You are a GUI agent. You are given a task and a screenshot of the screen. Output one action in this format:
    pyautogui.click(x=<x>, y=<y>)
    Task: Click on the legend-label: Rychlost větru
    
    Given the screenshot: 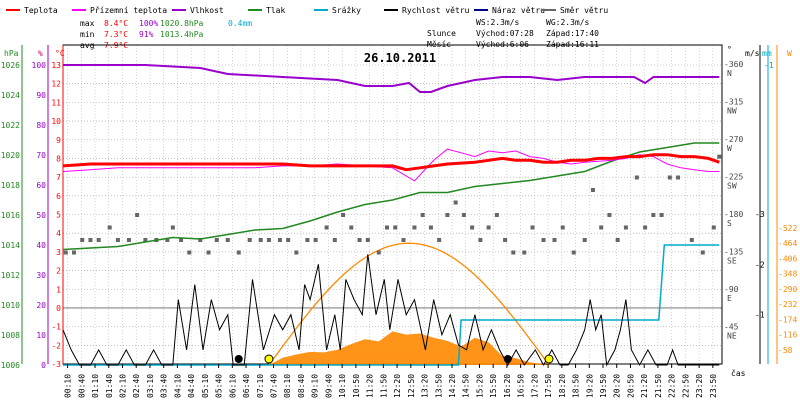 What is the action you would take?
    pyautogui.click(x=436, y=10)
    